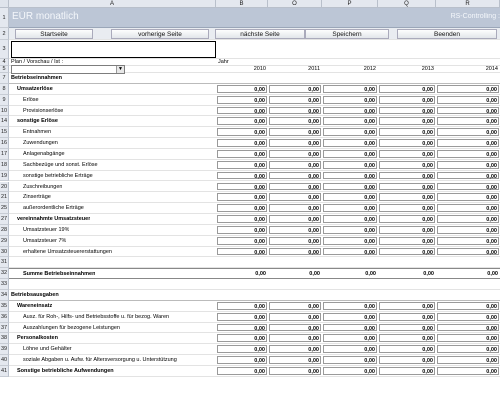  What do you see at coordinates (4, 78) in the screenshot?
I see `row-header: 7` at bounding box center [4, 78].